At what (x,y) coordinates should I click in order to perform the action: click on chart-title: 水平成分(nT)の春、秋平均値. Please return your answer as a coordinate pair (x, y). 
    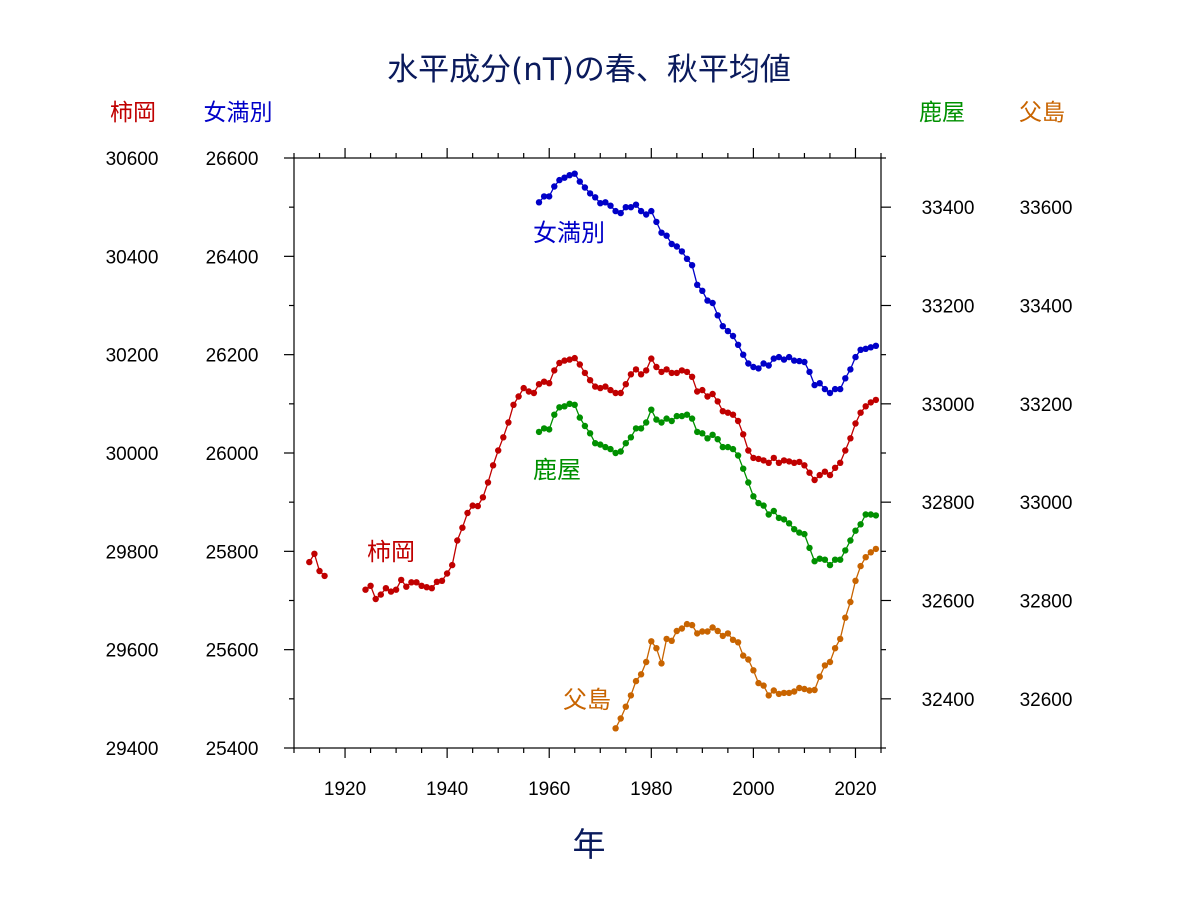
    Looking at the image, I should click on (589, 70).